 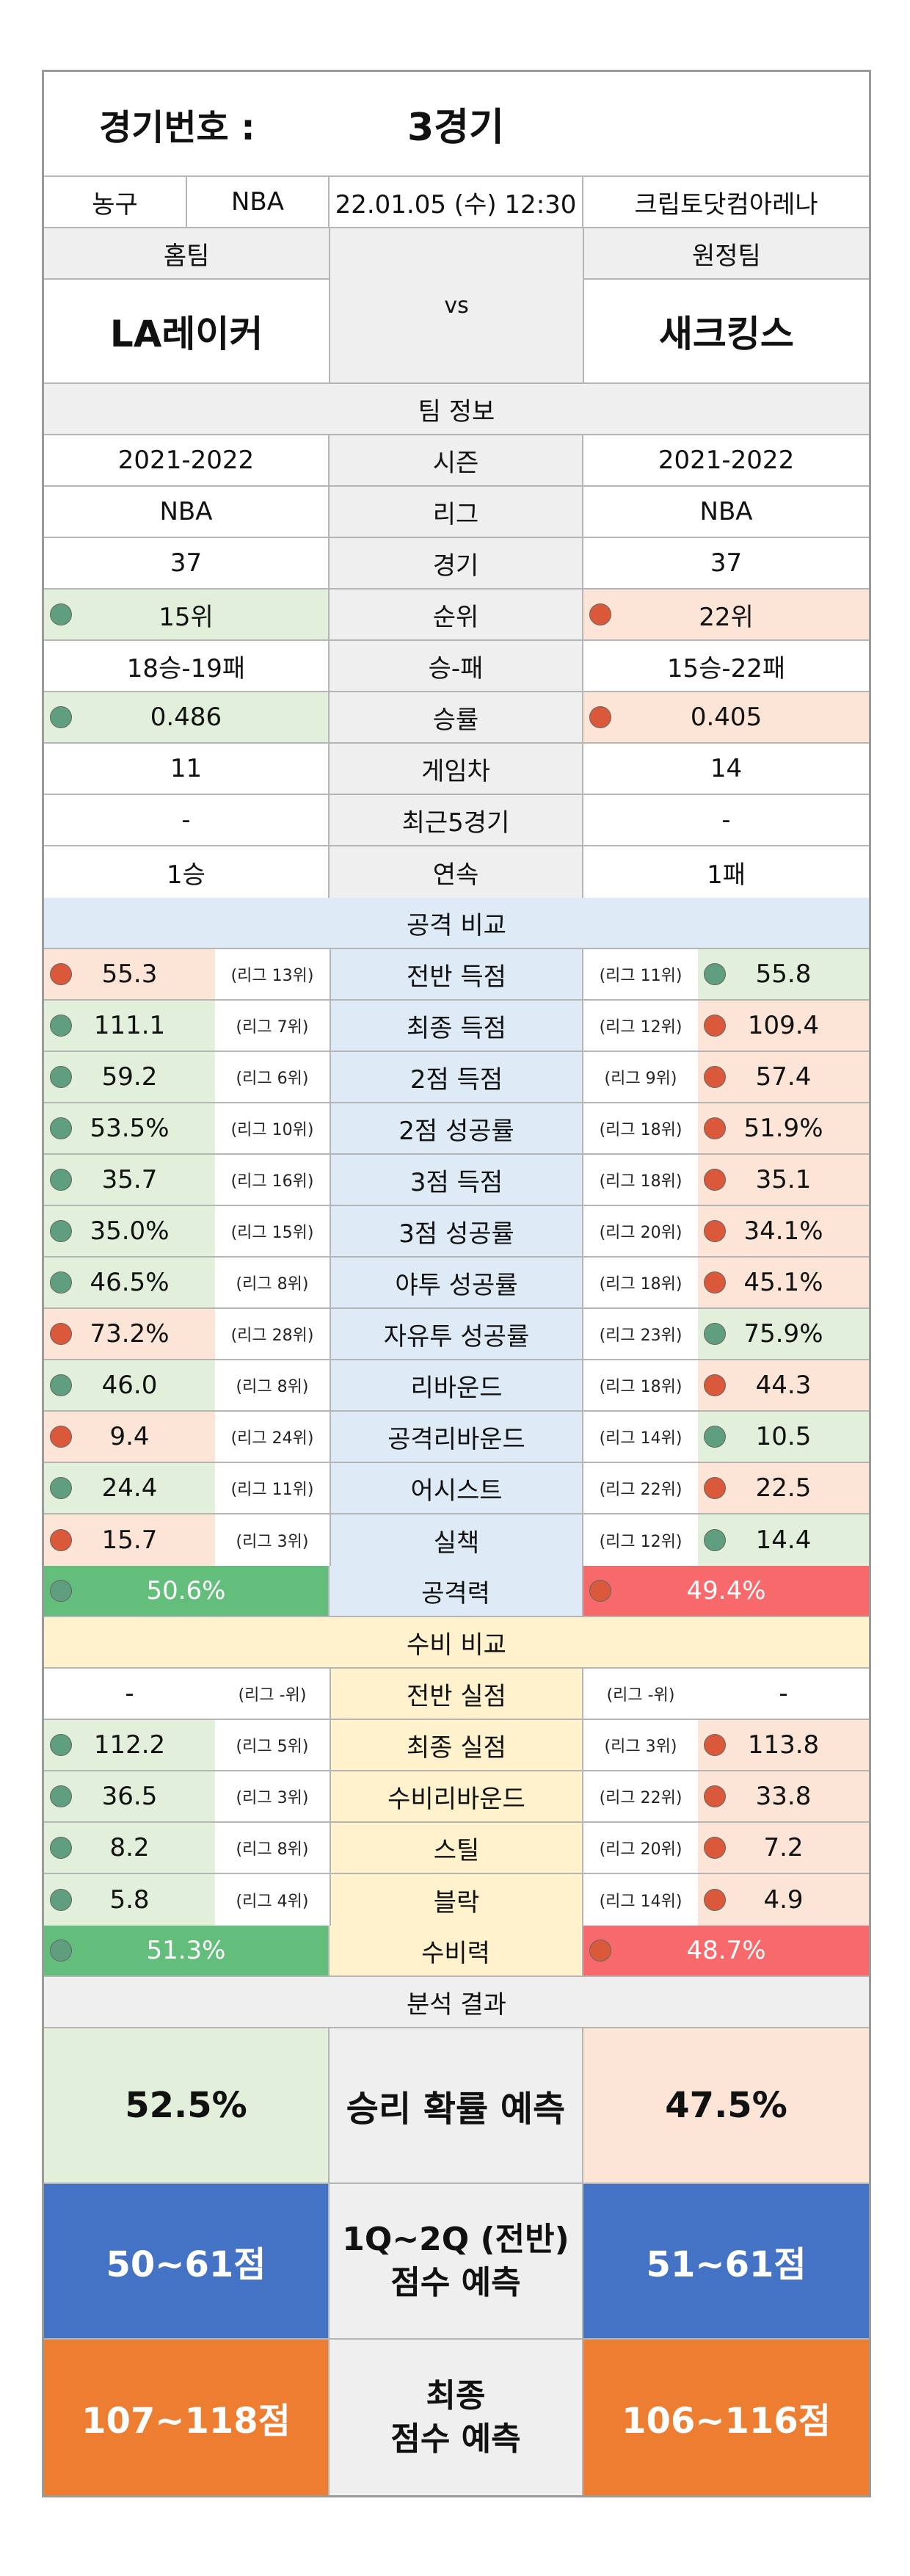 What do you see at coordinates (130, 1386) in the screenshot?
I see `home-value: 46.0` at bounding box center [130, 1386].